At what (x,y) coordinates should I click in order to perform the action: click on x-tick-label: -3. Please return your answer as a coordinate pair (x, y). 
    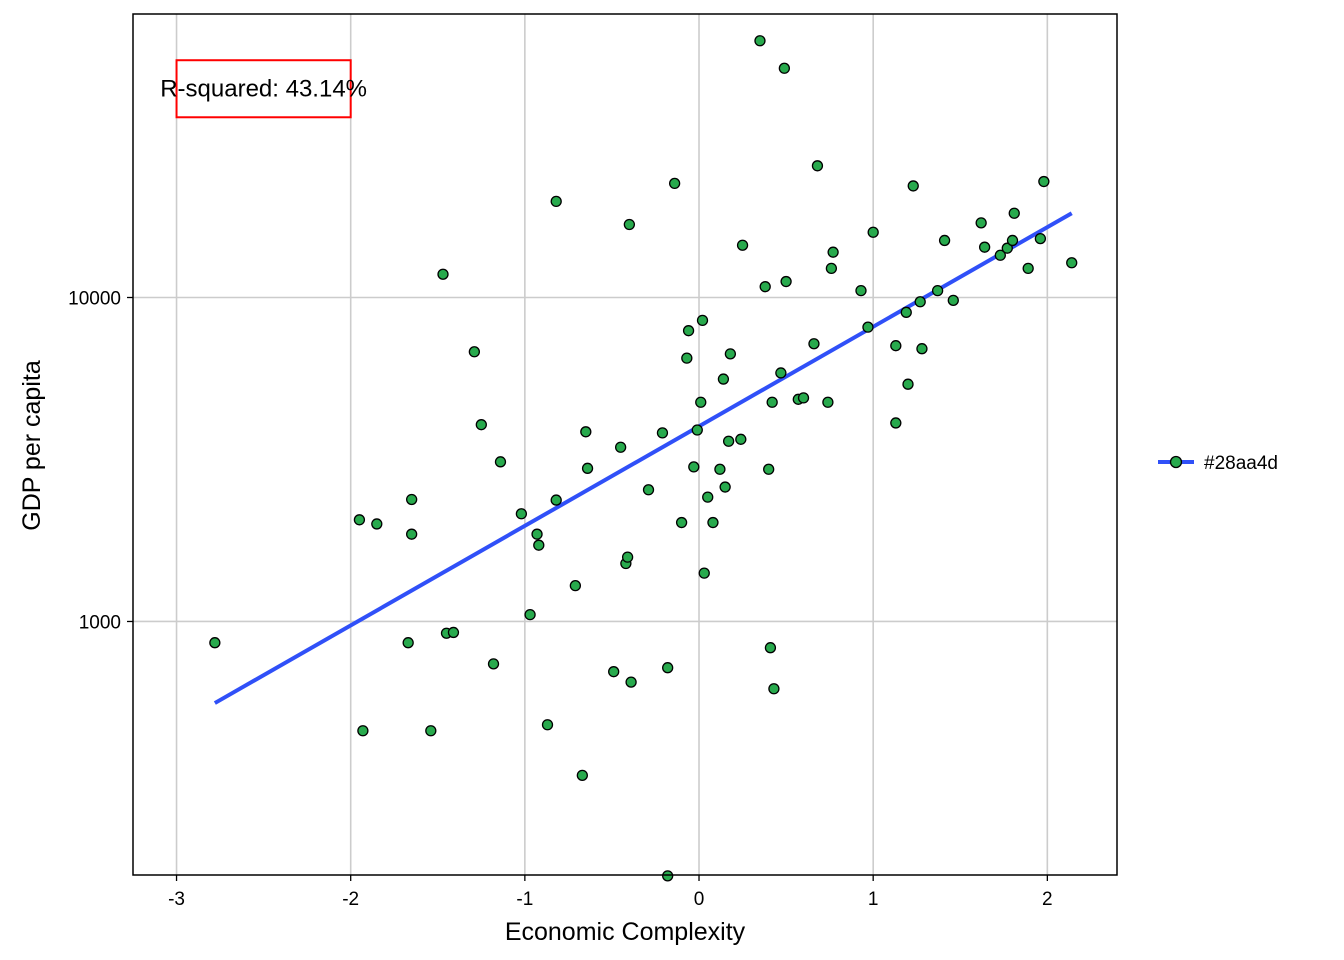
    Looking at the image, I should click on (176, 899).